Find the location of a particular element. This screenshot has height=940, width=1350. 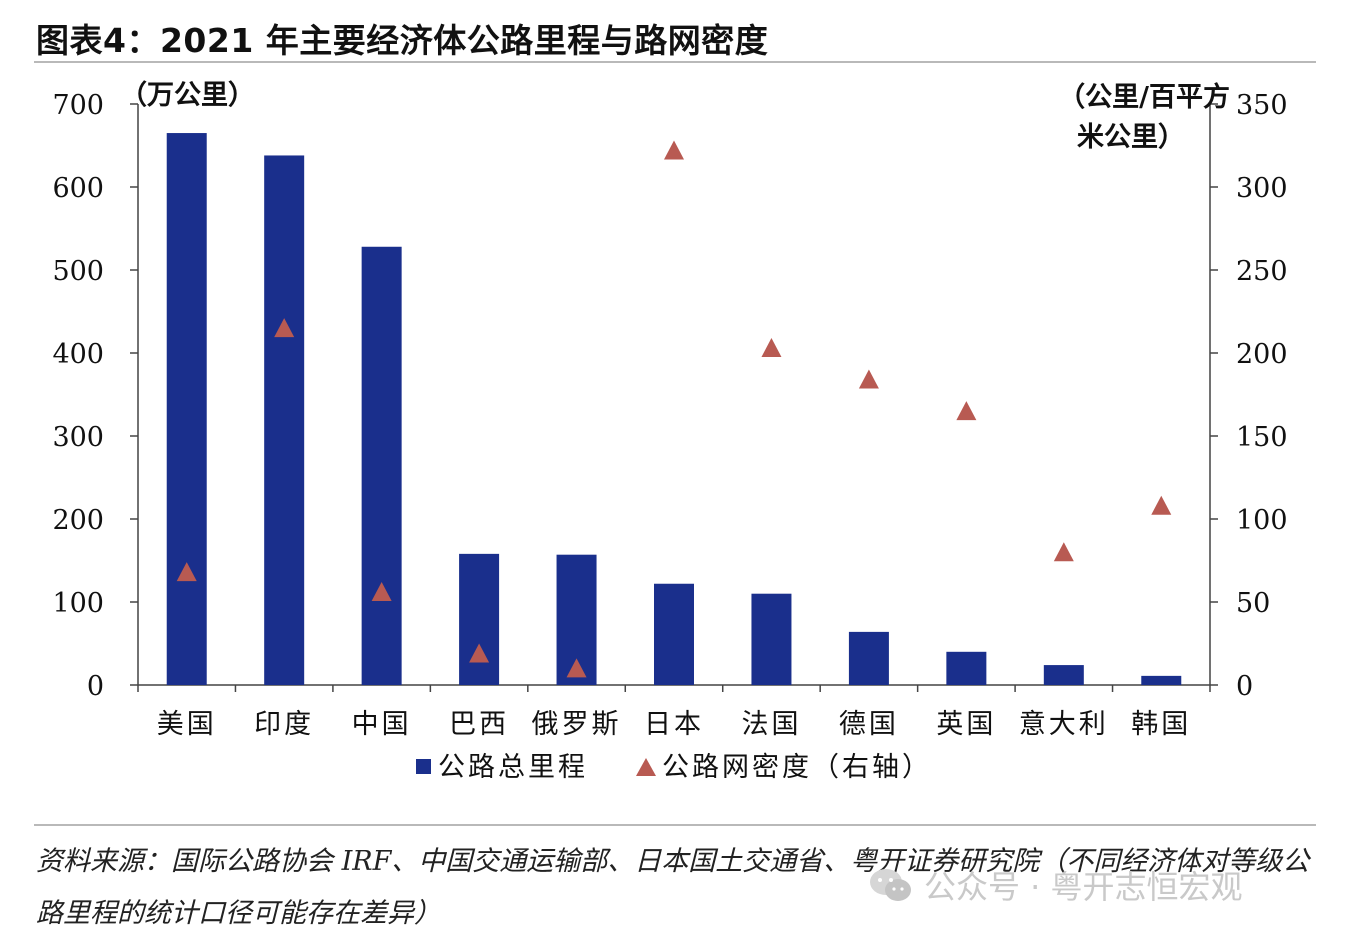

x-axis-category-label: 意大利 is located at coordinates (1064, 724).